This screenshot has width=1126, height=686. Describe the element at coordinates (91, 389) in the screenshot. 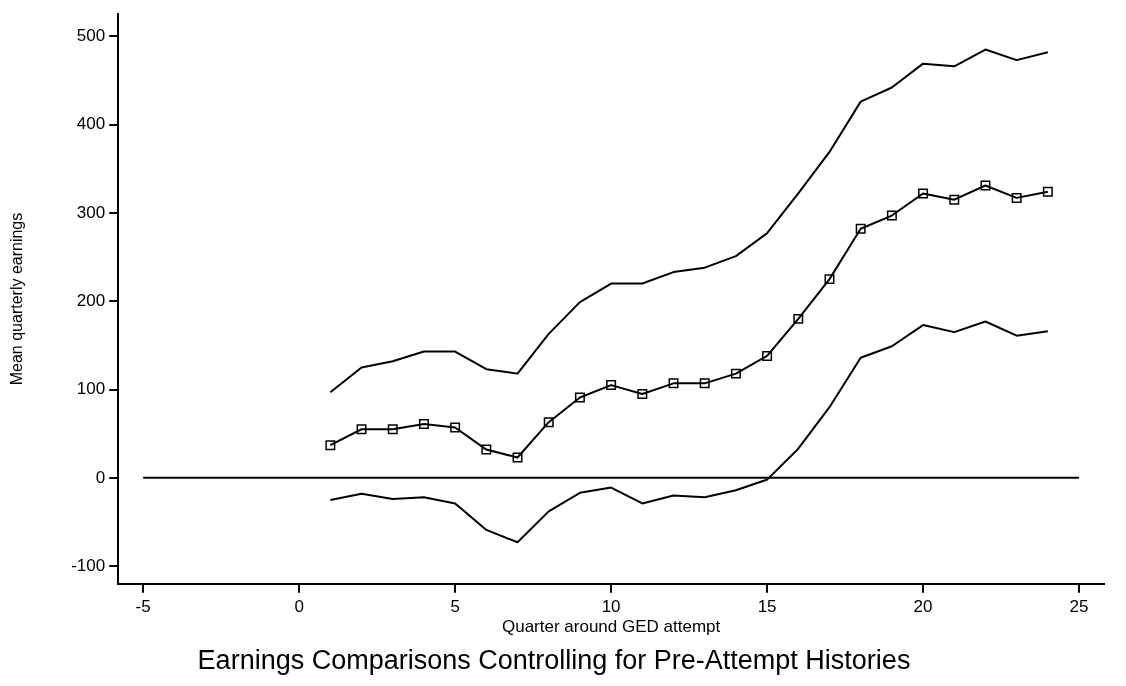

I see `y-tick-label: 100` at that location.